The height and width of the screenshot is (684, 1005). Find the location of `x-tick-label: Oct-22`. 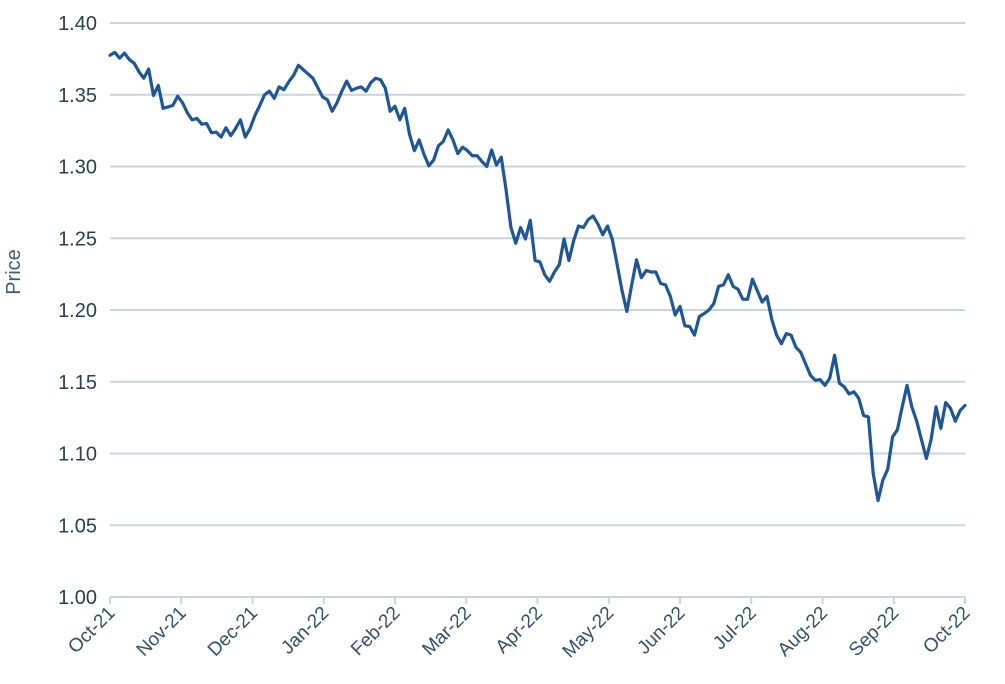

x-tick-label: Oct-22 is located at coordinates (946, 630).